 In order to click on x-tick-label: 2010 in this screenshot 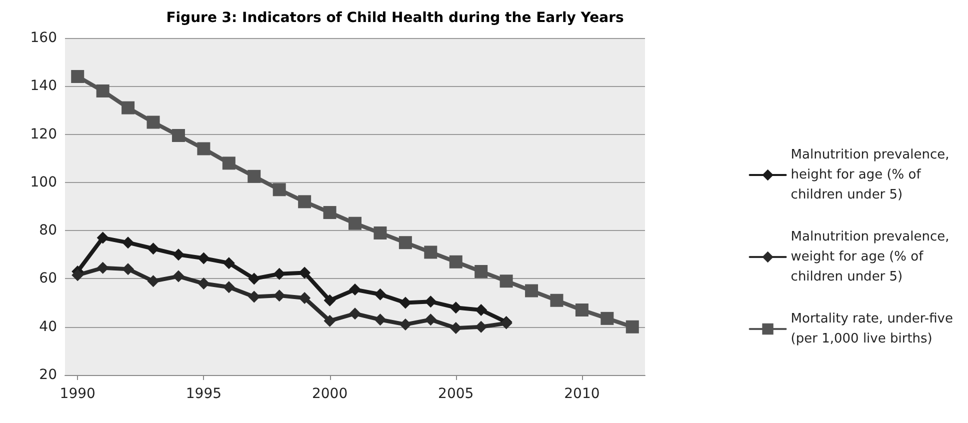, I will do `click(582, 394)`.